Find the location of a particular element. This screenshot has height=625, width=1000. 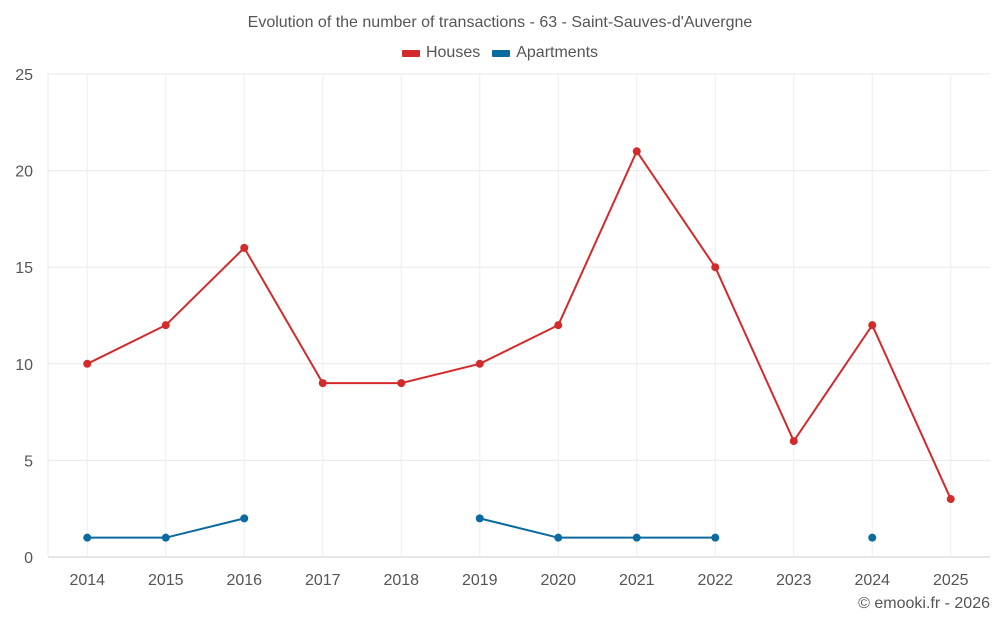

legend-item-apartments: Apartments is located at coordinates (545, 53).